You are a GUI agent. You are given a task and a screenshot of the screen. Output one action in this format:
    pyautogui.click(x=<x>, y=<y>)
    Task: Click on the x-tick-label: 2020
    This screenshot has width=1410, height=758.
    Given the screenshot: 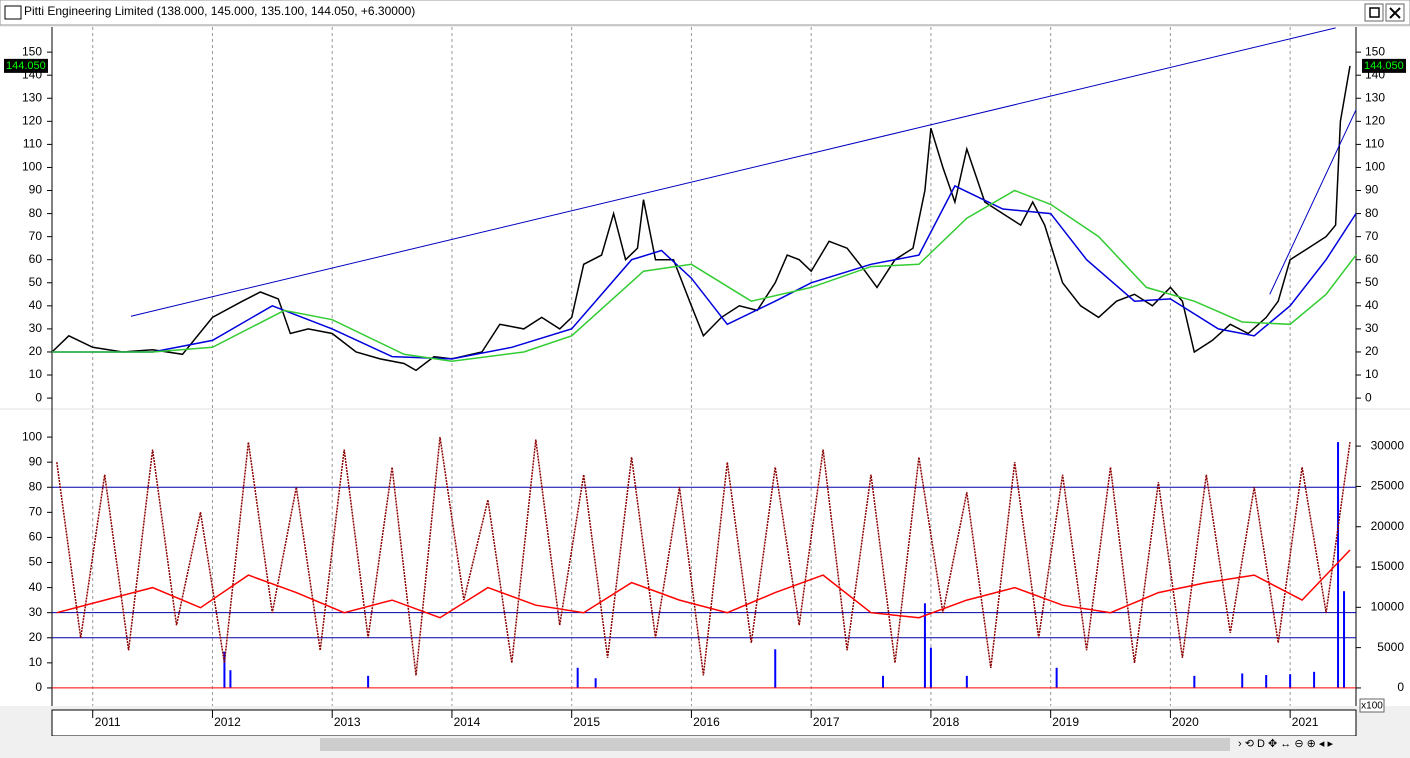 What is the action you would take?
    pyautogui.click(x=1185, y=722)
    